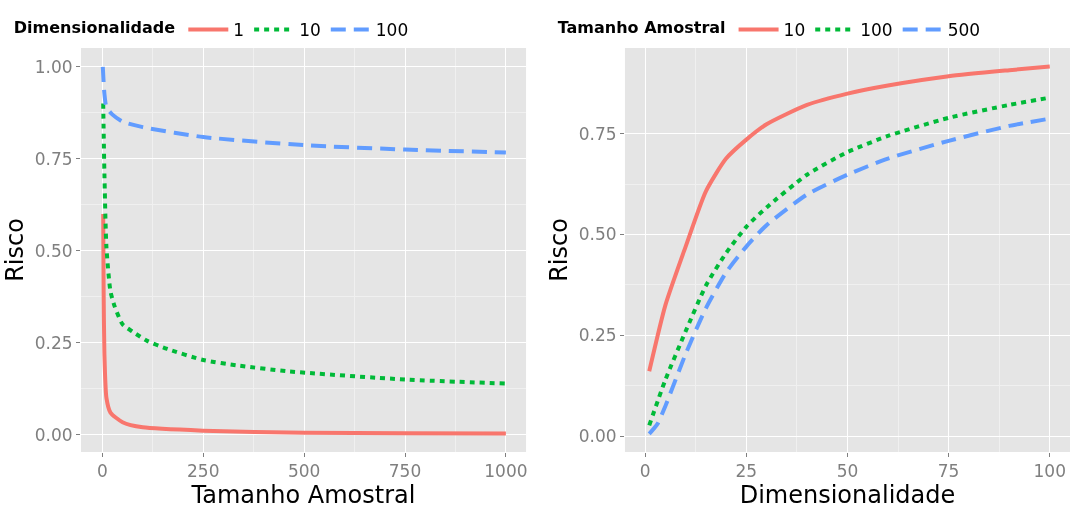  Describe the element at coordinates (239, 30) in the screenshot. I see `legend-label: 1` at that location.